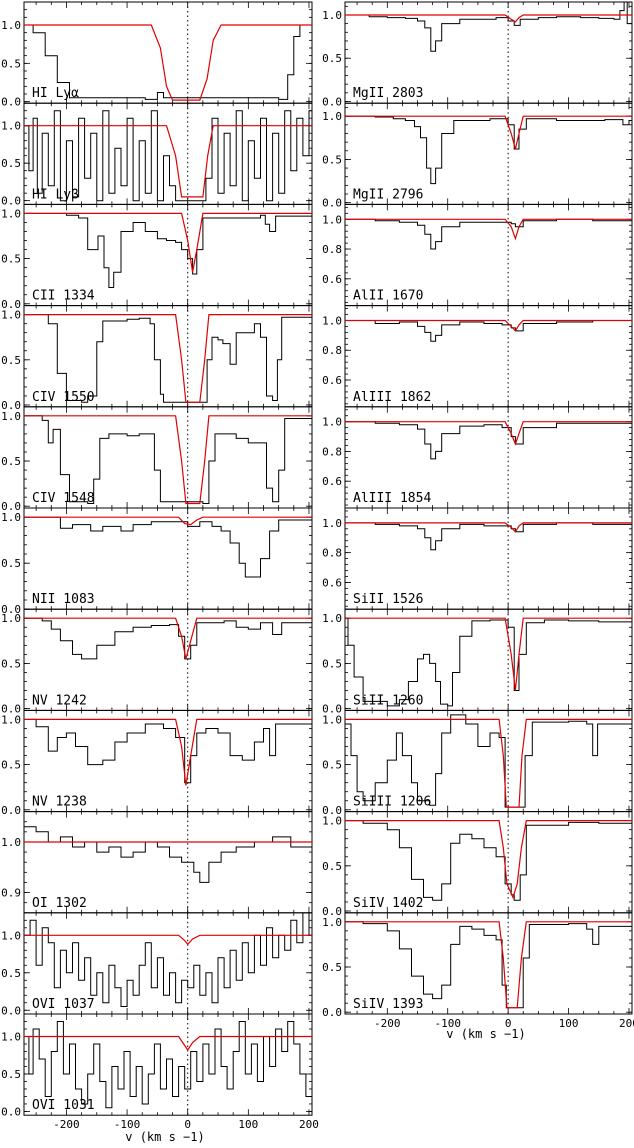 The image size is (634, 1148). I want to click on ion-label: SiII 1260, so click(388, 700).